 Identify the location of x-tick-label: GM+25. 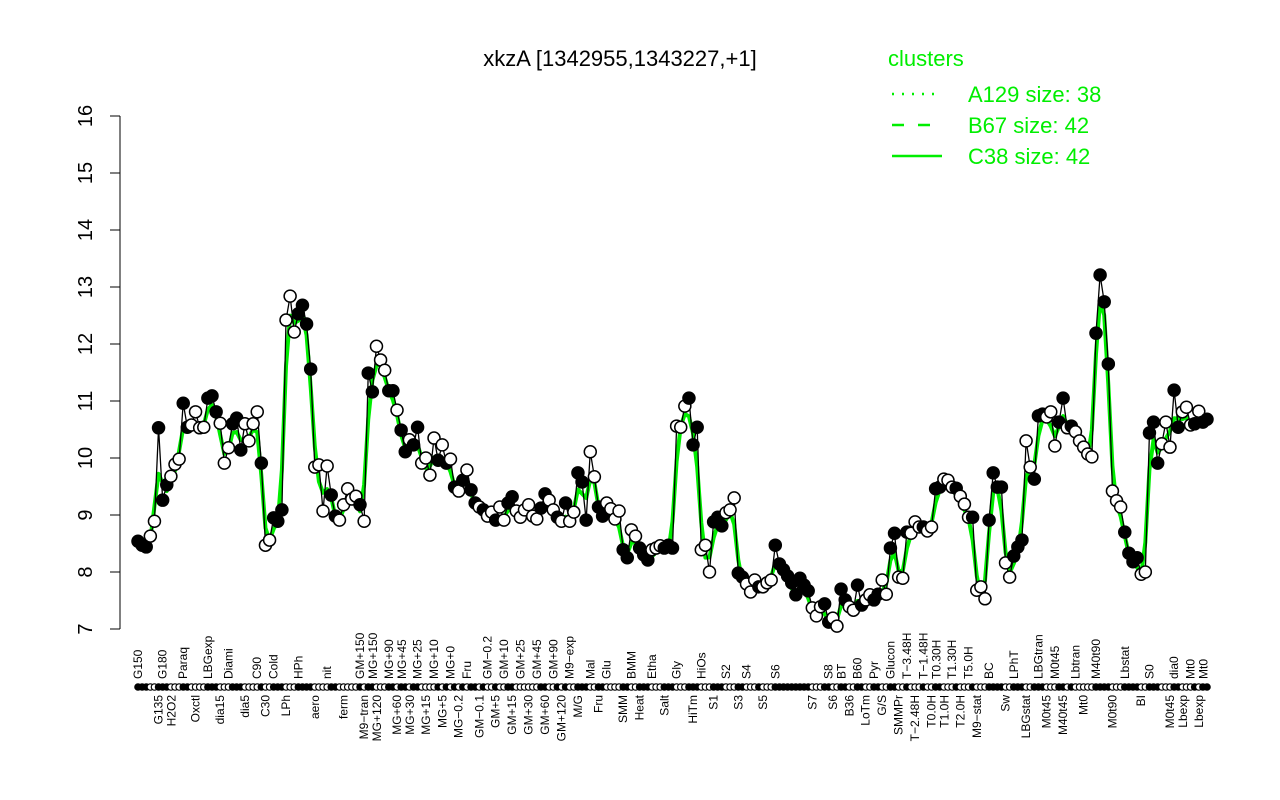
(520, 659).